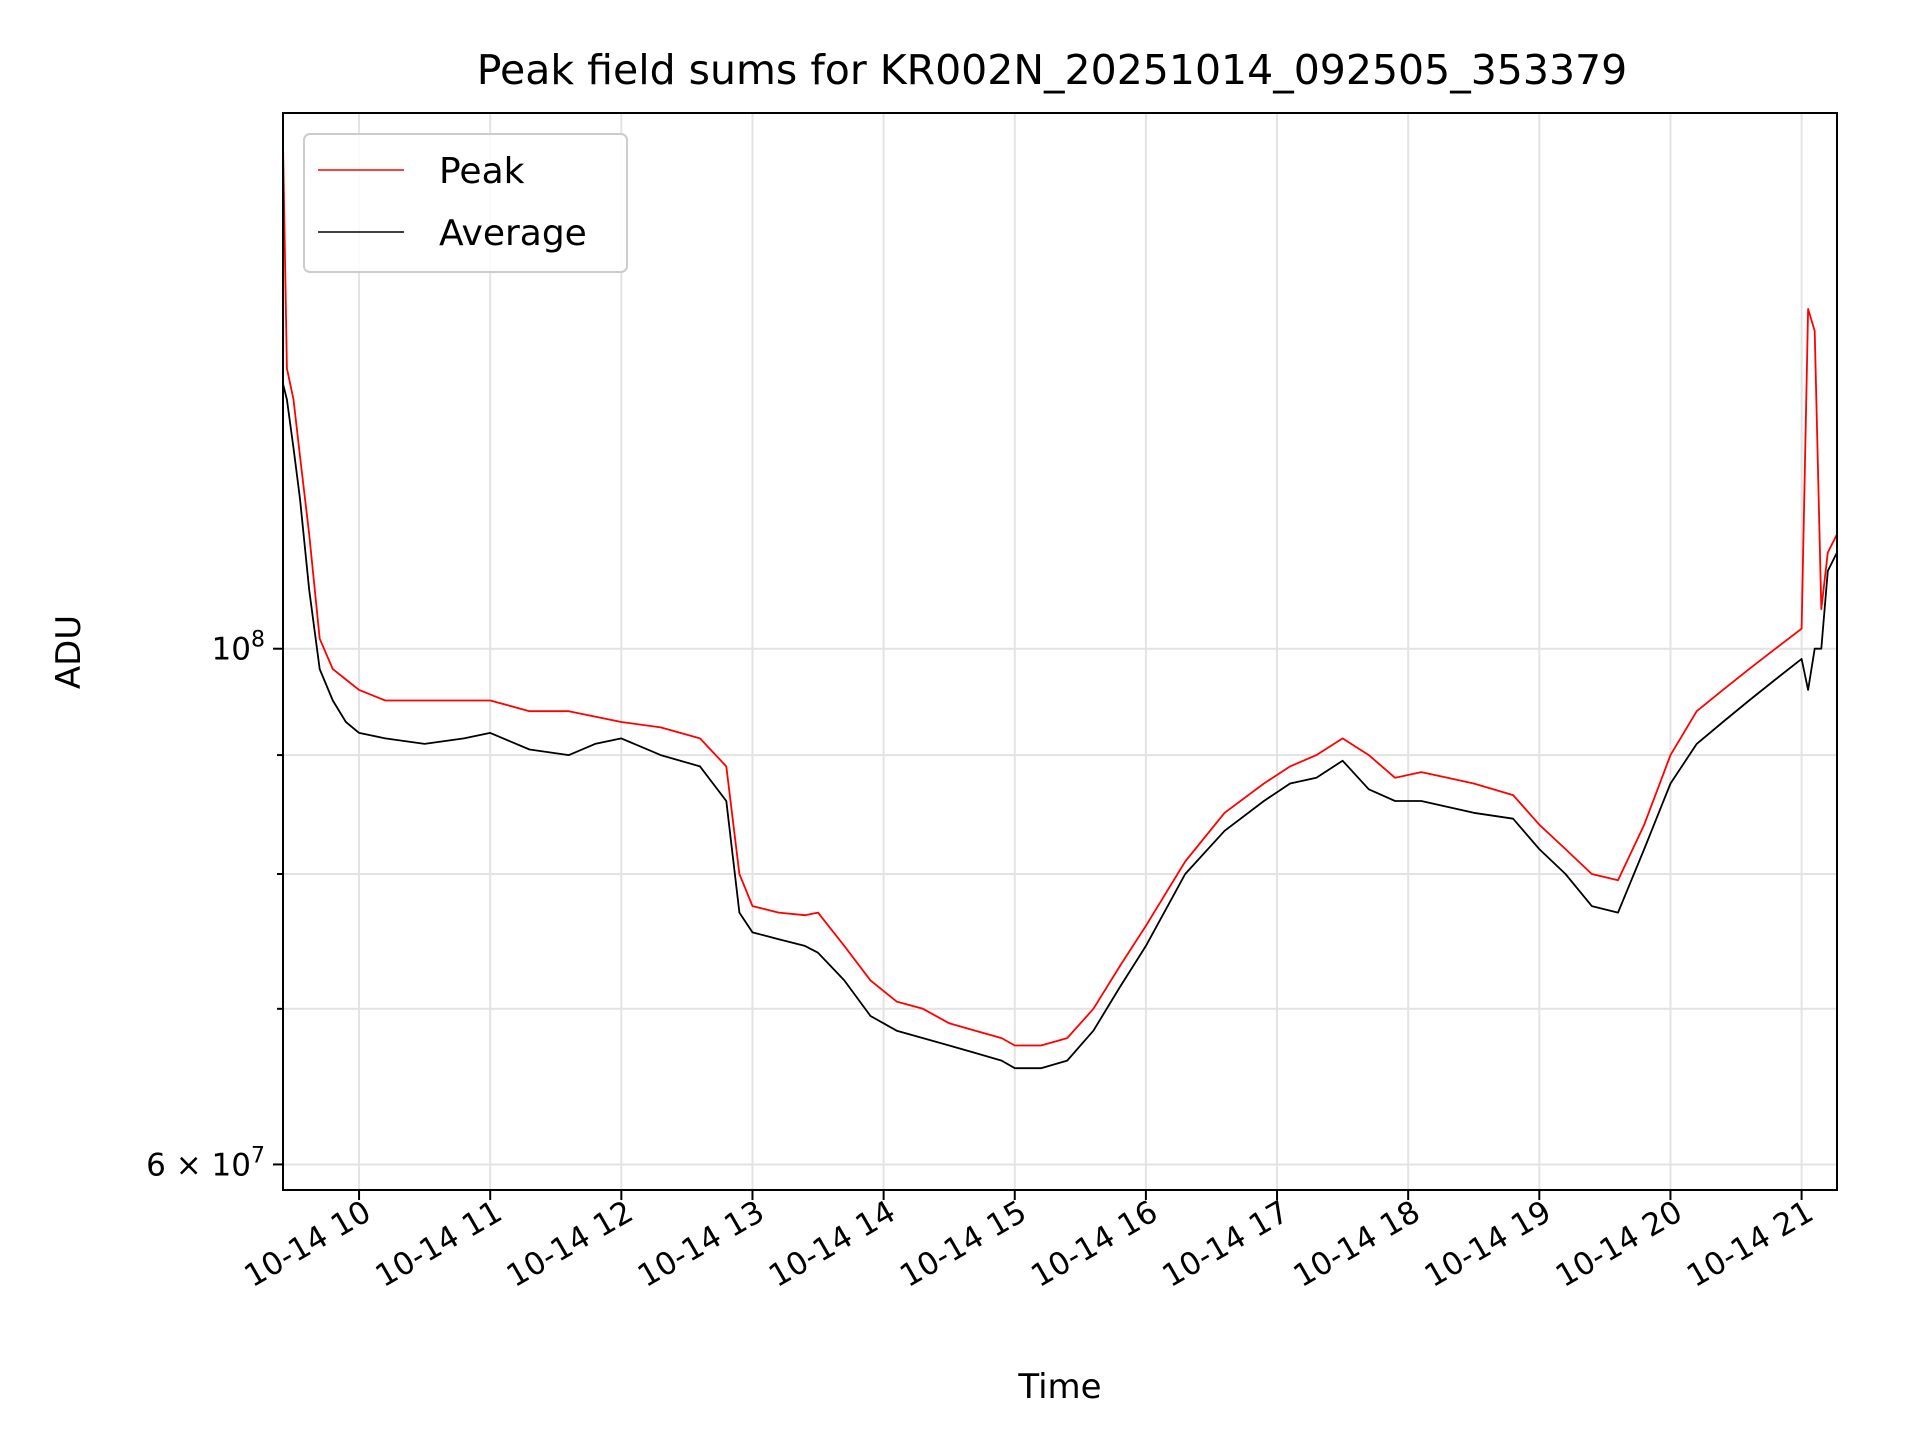 This screenshot has height=1440, width=1920. What do you see at coordinates (832, 1244) in the screenshot?
I see `x-tick-label: 10-14 14` at bounding box center [832, 1244].